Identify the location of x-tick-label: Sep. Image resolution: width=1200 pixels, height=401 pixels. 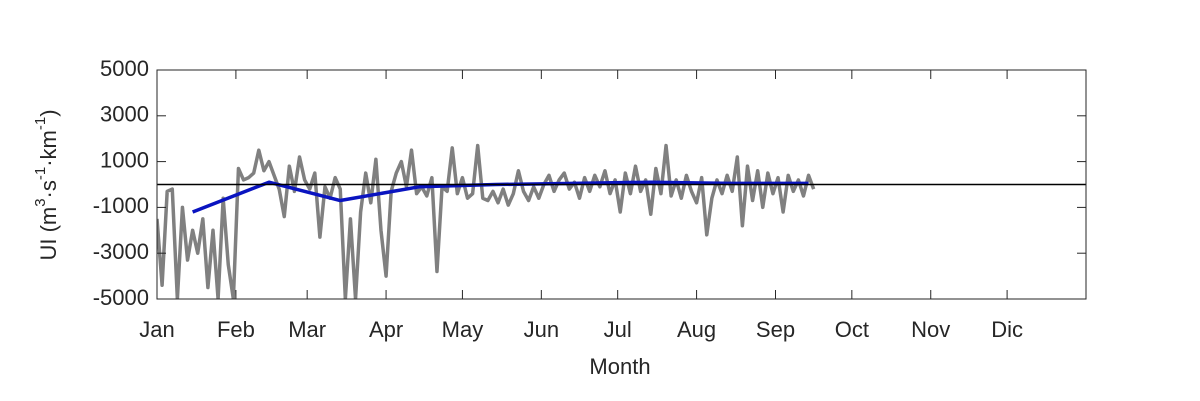
(775, 329).